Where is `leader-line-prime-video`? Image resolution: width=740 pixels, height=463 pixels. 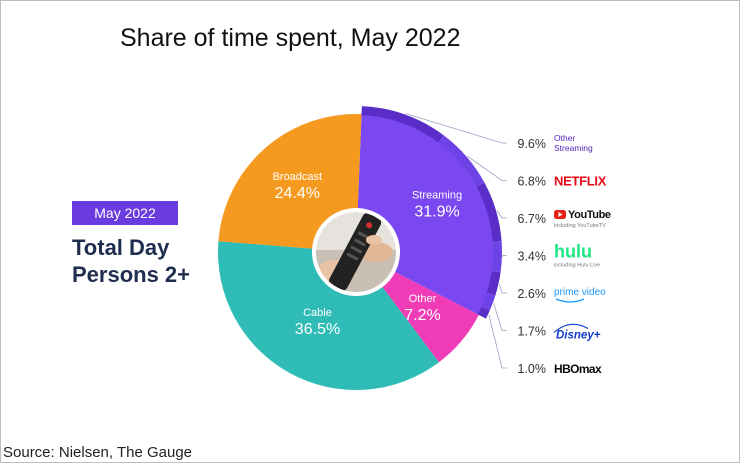 leader-line-prime-video is located at coordinates (503, 289).